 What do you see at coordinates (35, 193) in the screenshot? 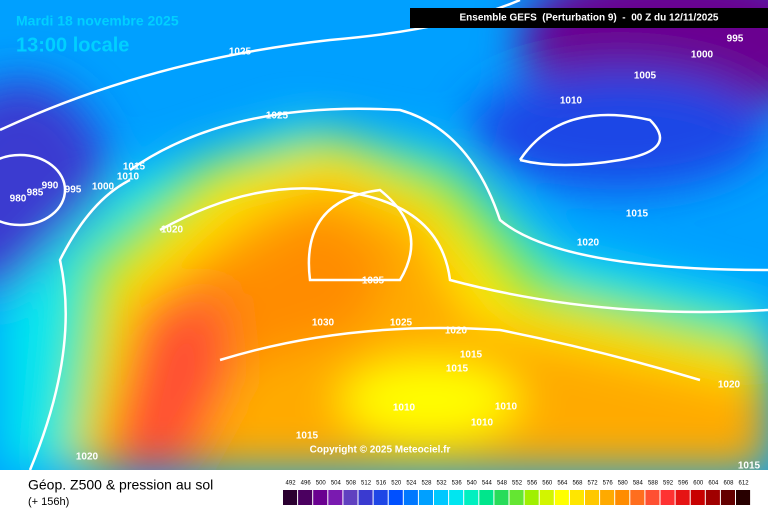
I see `isobar-label: 985` at bounding box center [35, 193].